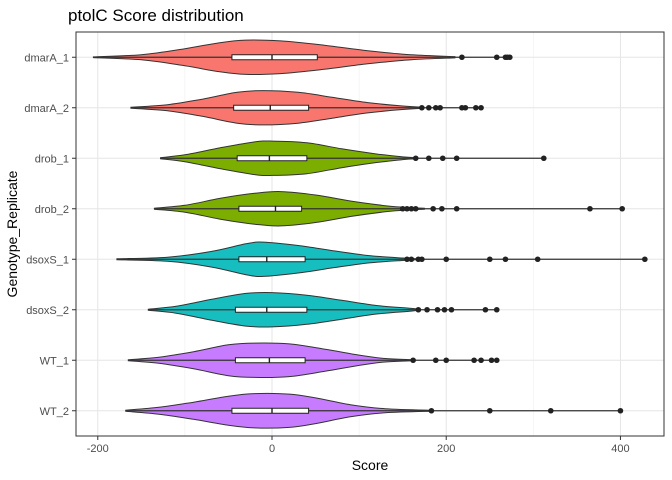  What do you see at coordinates (46, 58) in the screenshot?
I see `y-tick-label: dmarA_1` at bounding box center [46, 58].